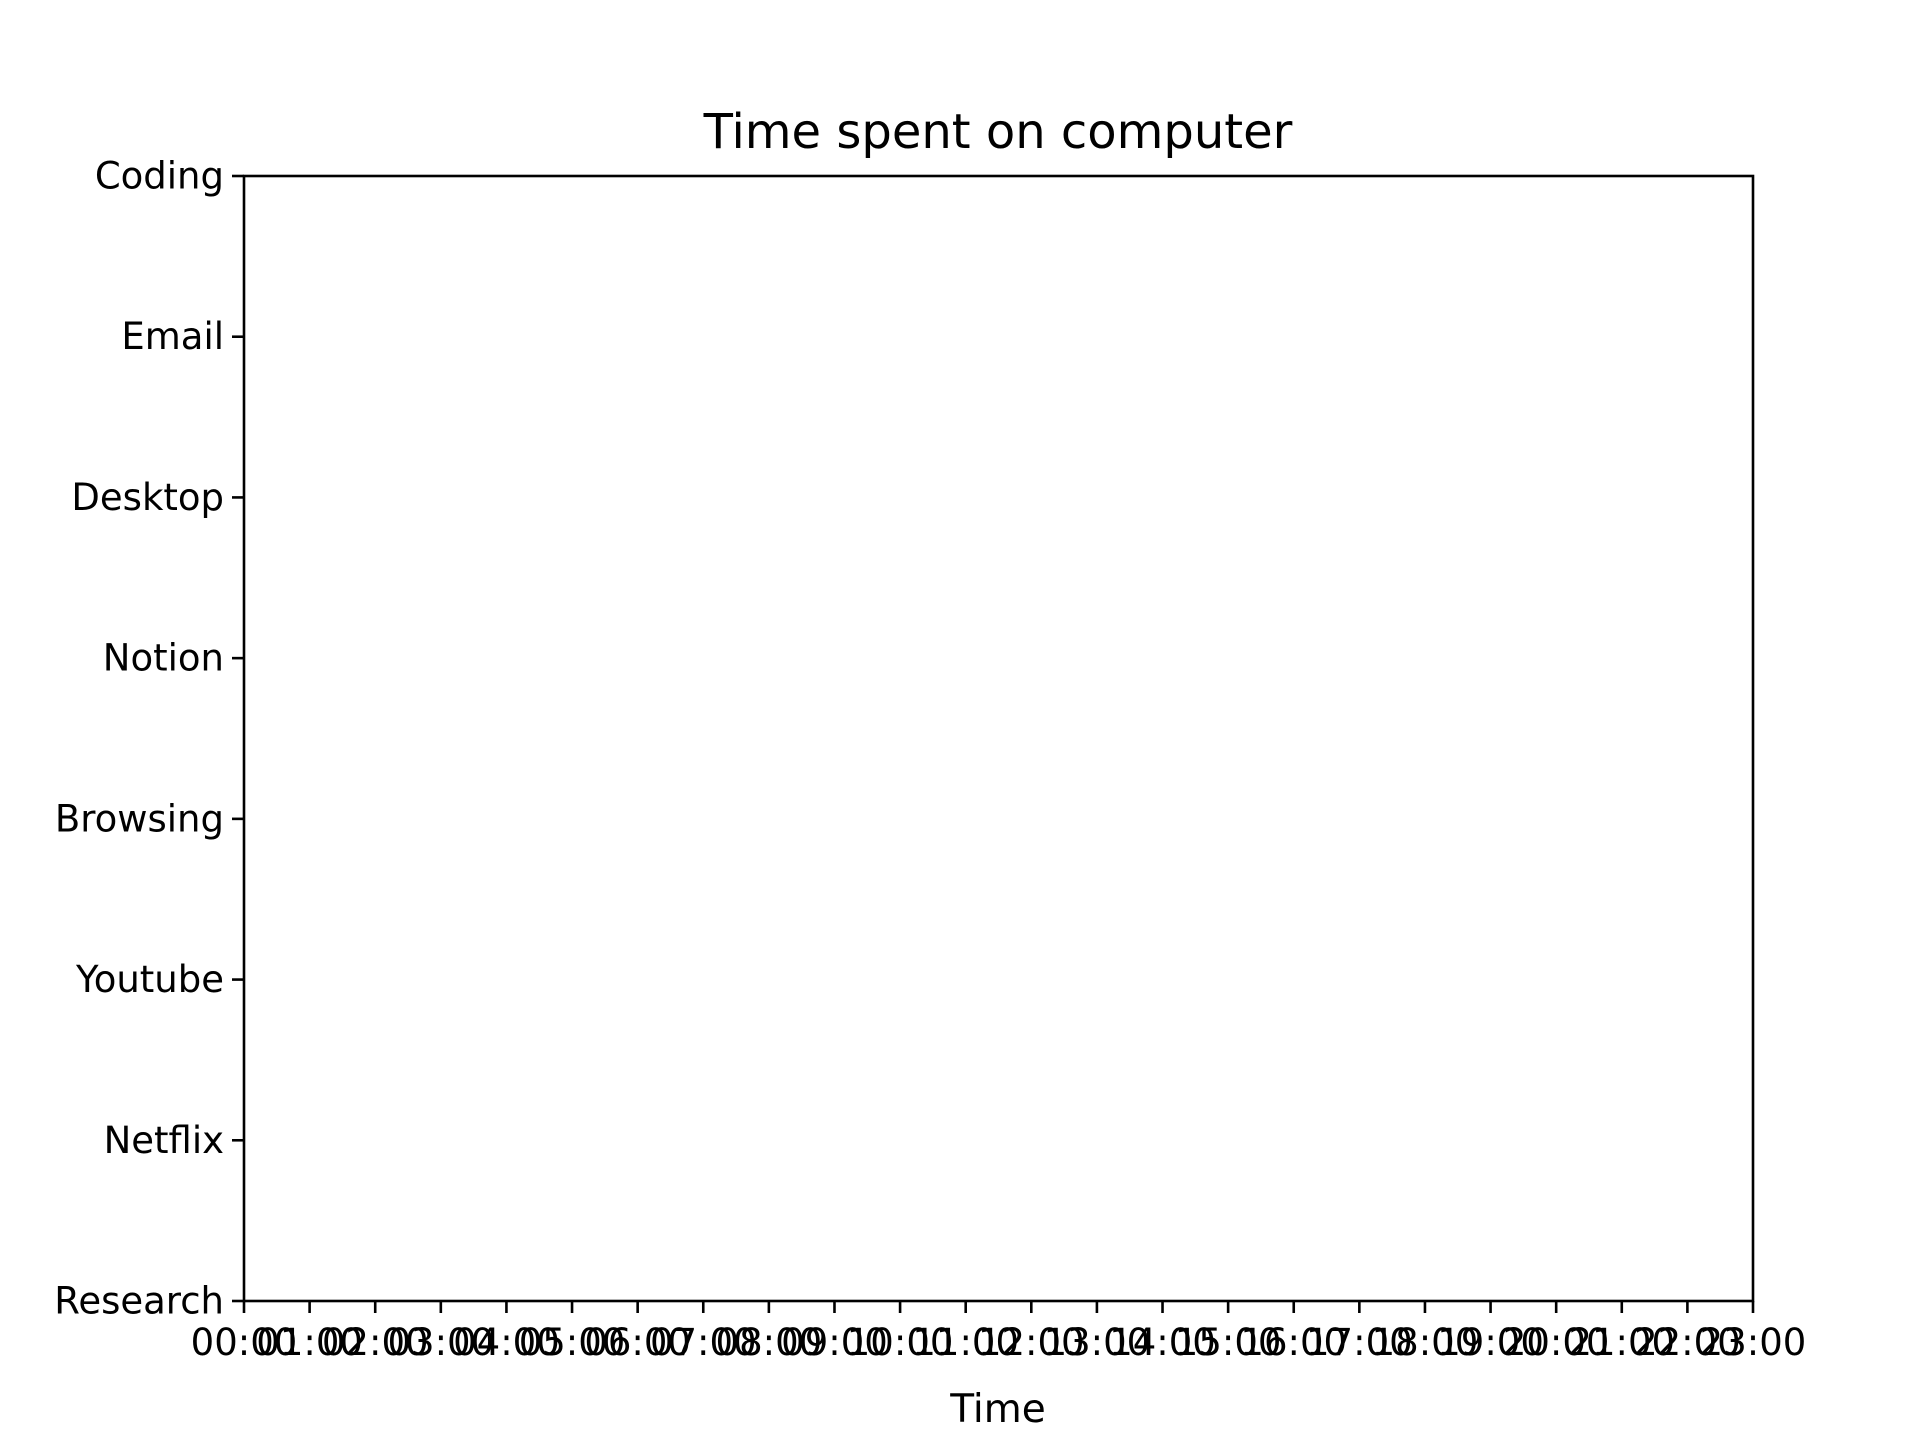 The image size is (1920, 1440). What do you see at coordinates (965, 1342) in the screenshot?
I see `x-tick-label: 11:00` at bounding box center [965, 1342].